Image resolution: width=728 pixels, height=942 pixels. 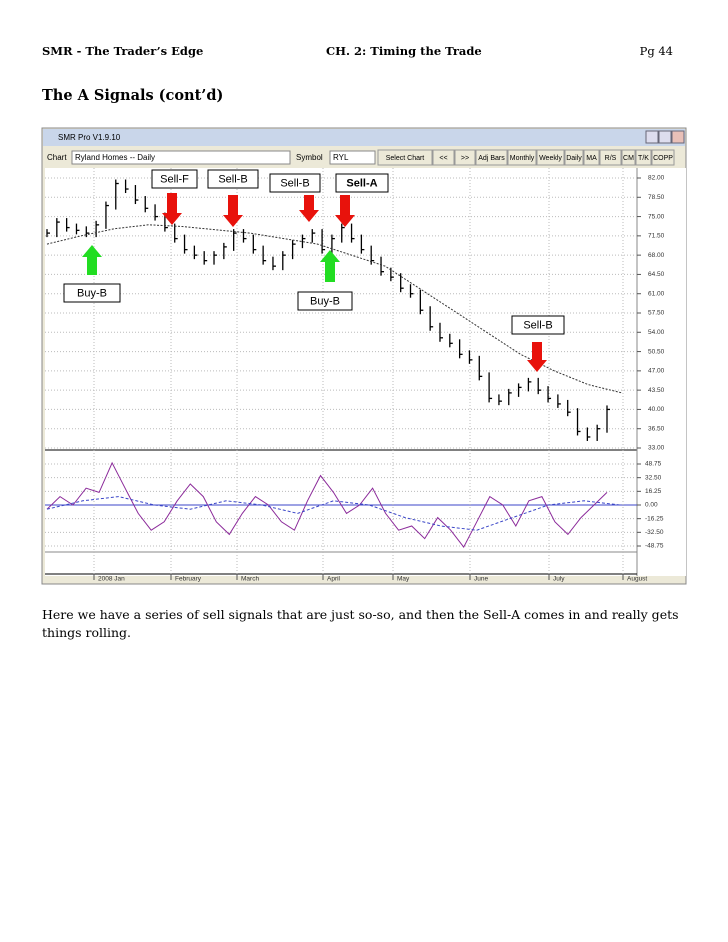 I want to click on toolbar-button-label: Daily, so click(x=574, y=158).